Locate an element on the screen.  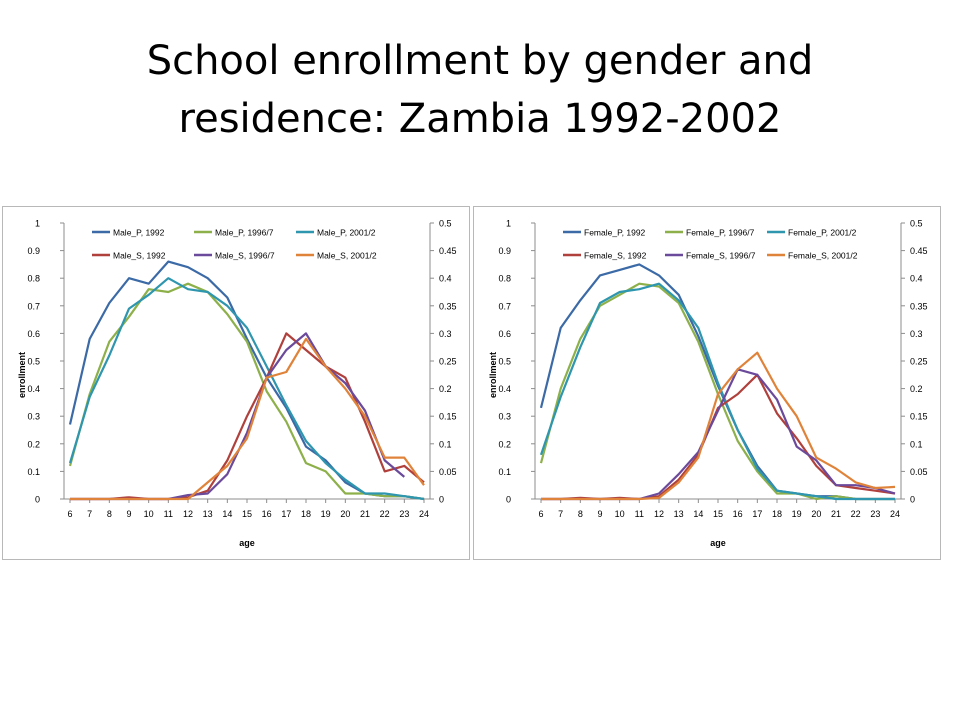
male-x-tick-label: 23 is located at coordinates (404, 514).